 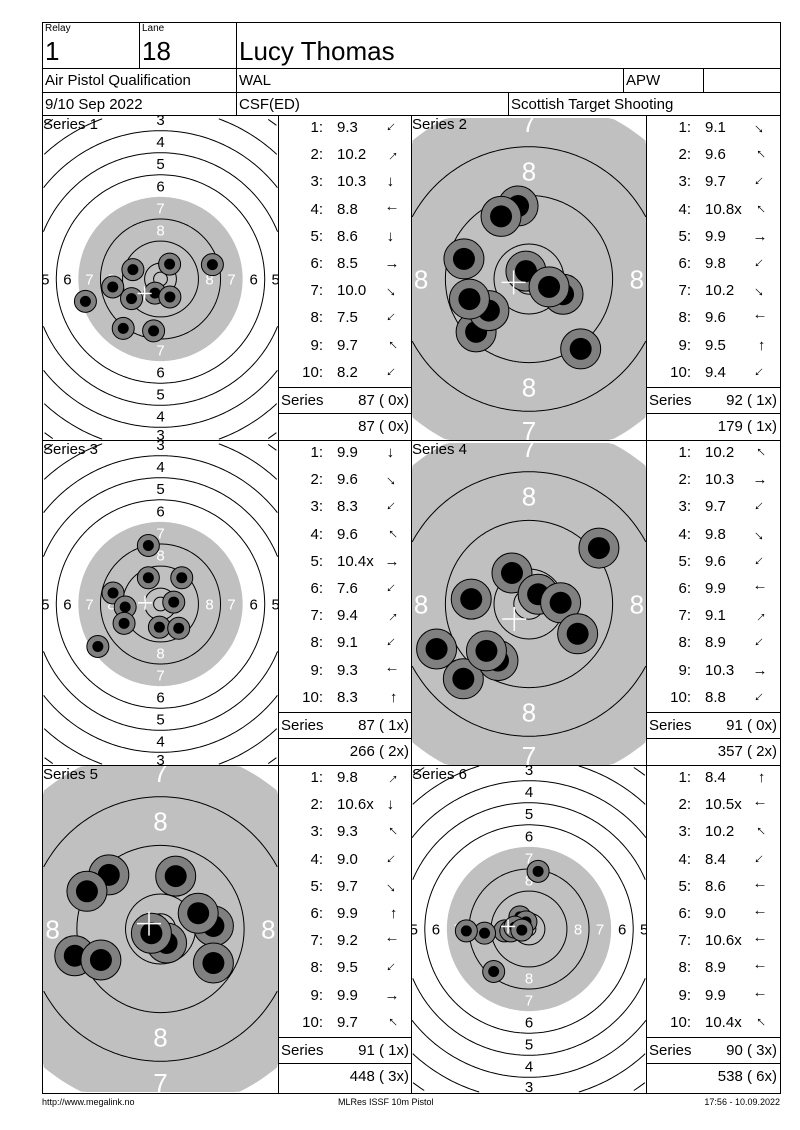 What do you see at coordinates (316, 209) in the screenshot?
I see `shot-number: 4:` at bounding box center [316, 209].